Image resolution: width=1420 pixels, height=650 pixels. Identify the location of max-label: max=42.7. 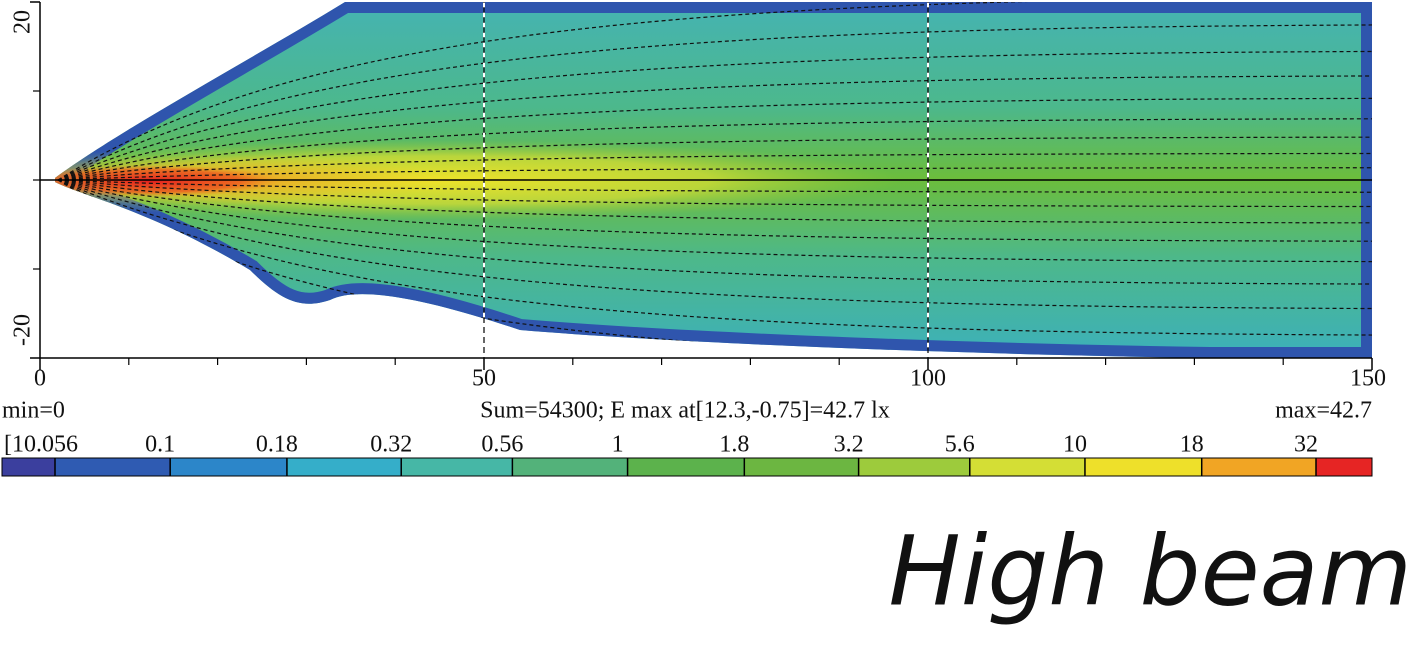
(1323, 411).